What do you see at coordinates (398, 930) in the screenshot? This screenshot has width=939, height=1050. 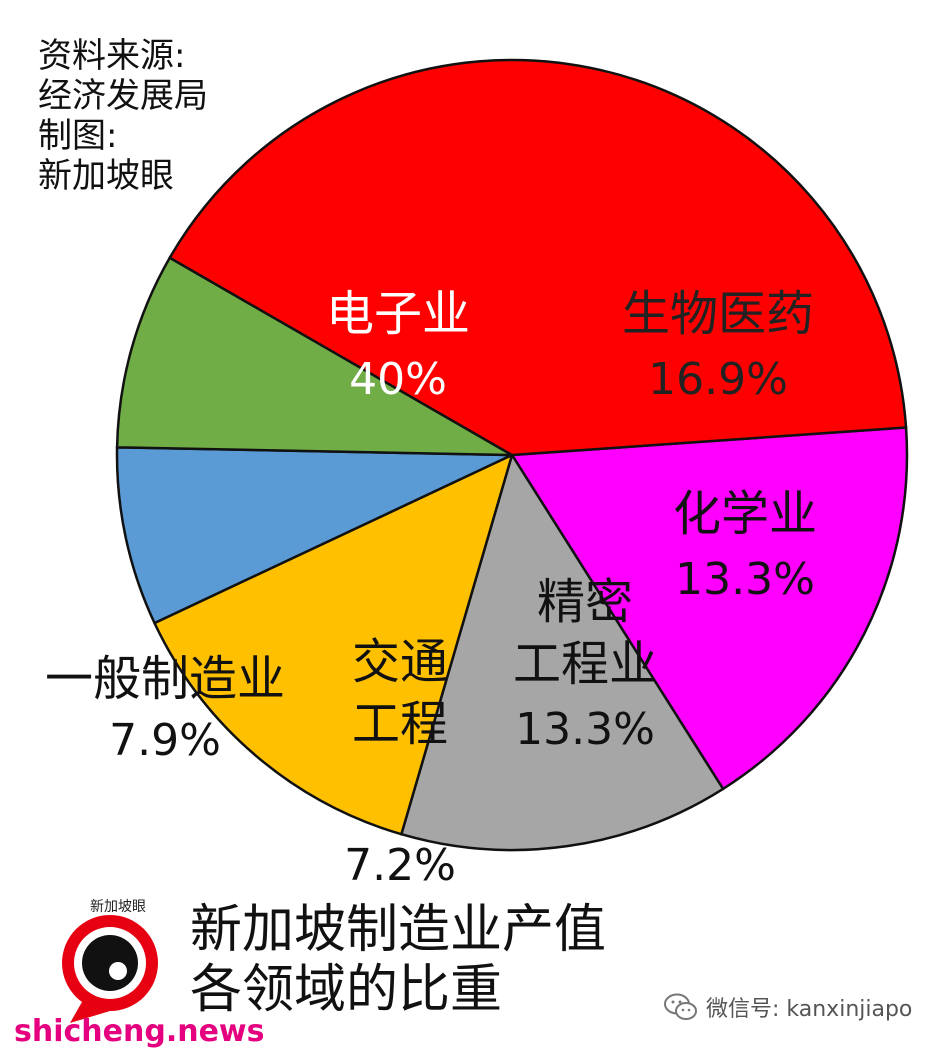 I see `title-line: 新加坡制造业产值` at bounding box center [398, 930].